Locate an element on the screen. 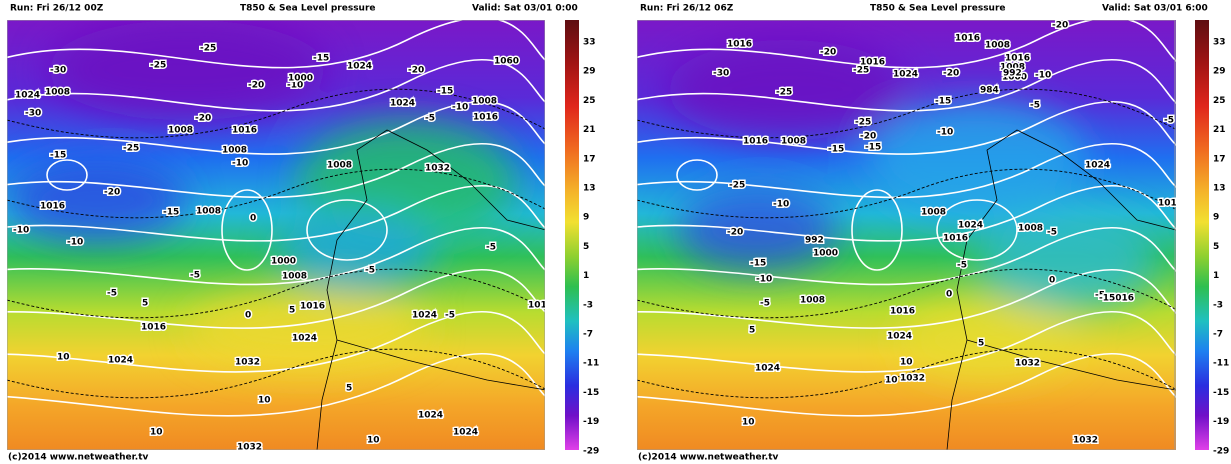 Image resolution: width=1231 pixels, height=464 pixels. colorbar is located at coordinates (1202, 235).